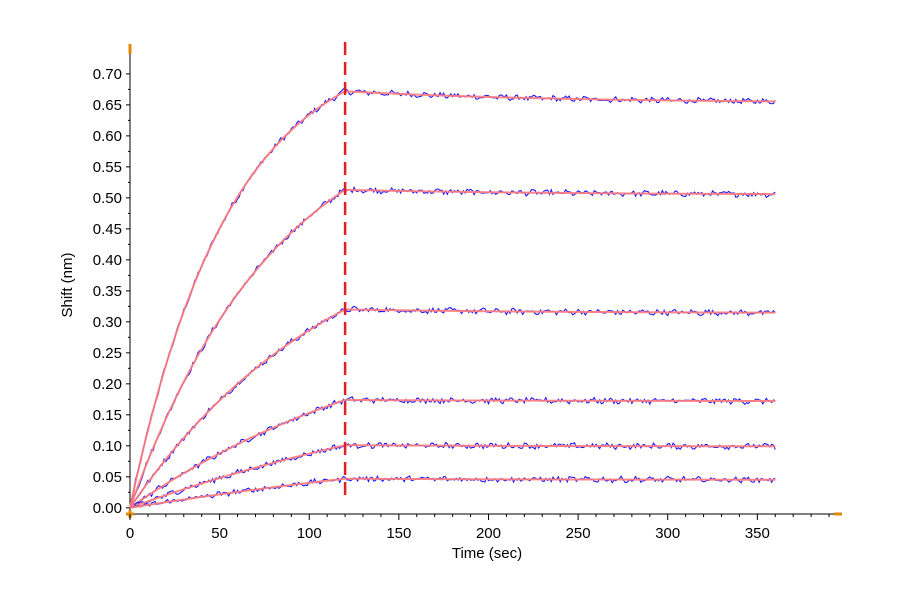  Describe the element at coordinates (667, 533) in the screenshot. I see `x-tick-label: 300` at that location.